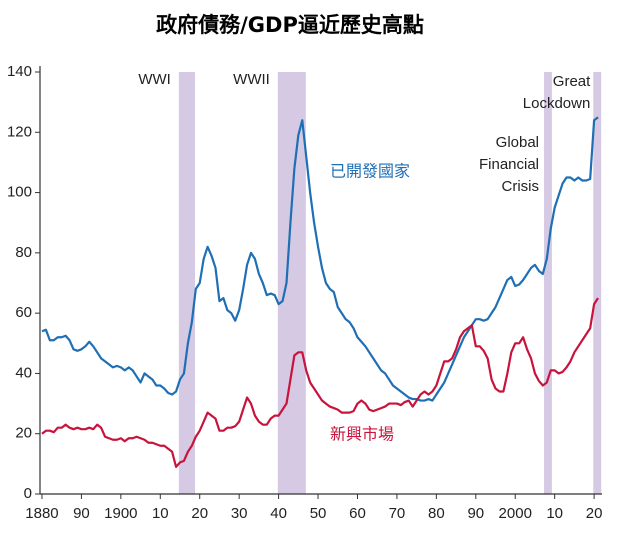 This screenshot has height=534, width=617. Describe the element at coordinates (251, 79) in the screenshot. I see `period-label: WWII` at that location.